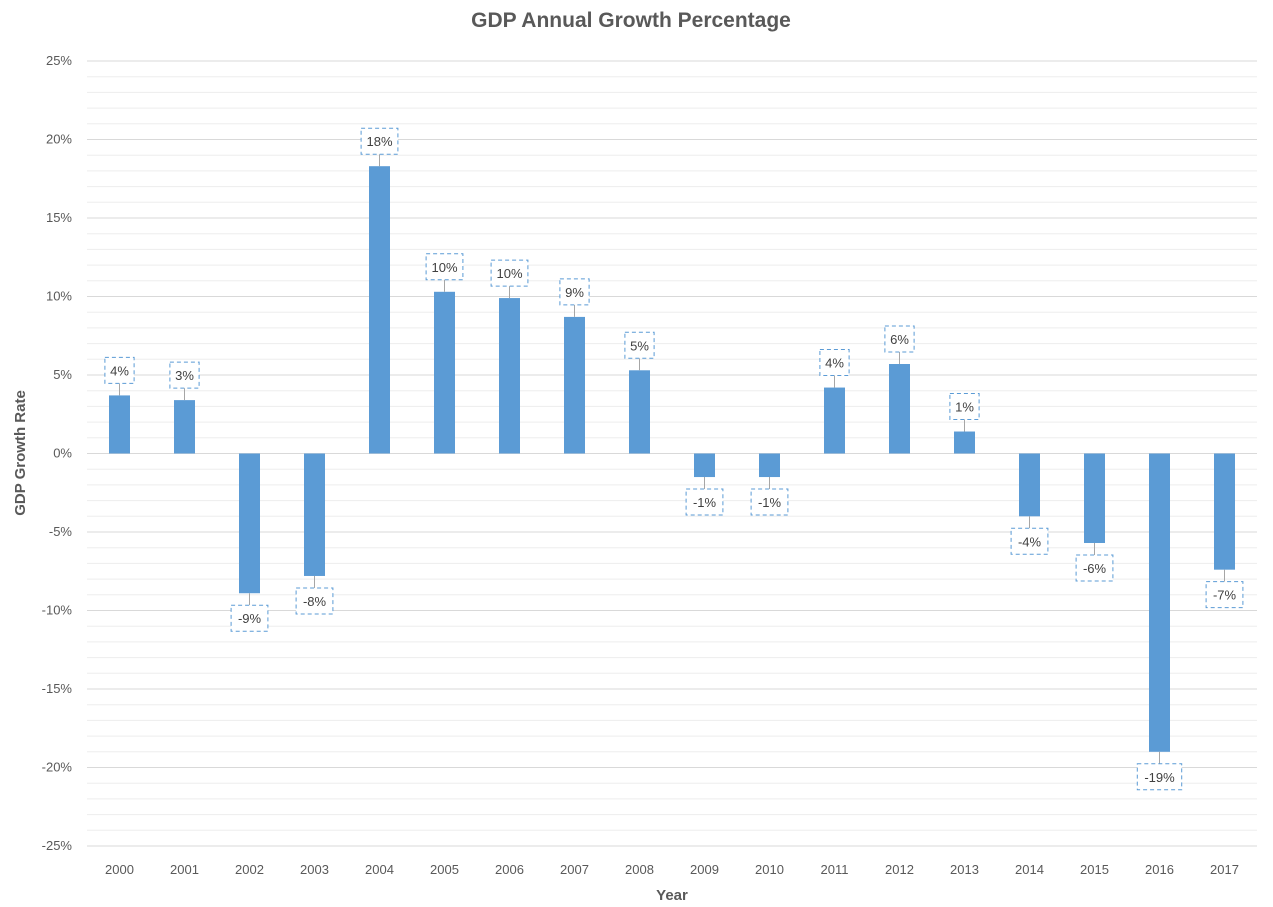  Describe the element at coordinates (672, 895) in the screenshot. I see `x-axis-title: Year` at that location.